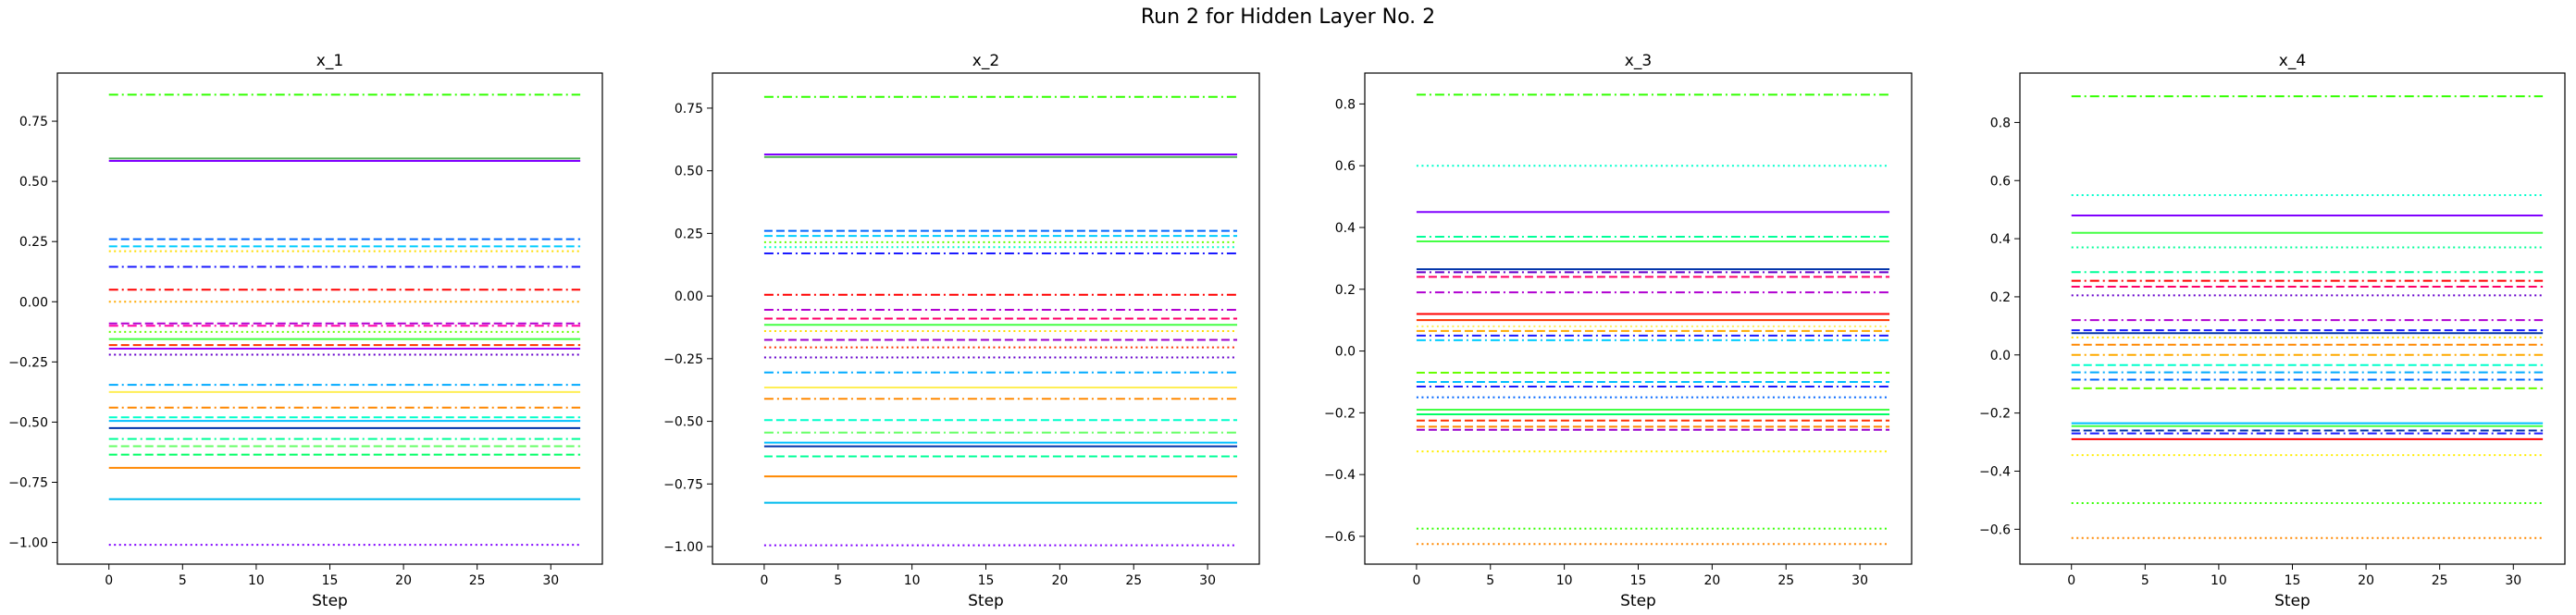  What do you see at coordinates (2292, 61) in the screenshot?
I see `subplot-title: x_4` at bounding box center [2292, 61].